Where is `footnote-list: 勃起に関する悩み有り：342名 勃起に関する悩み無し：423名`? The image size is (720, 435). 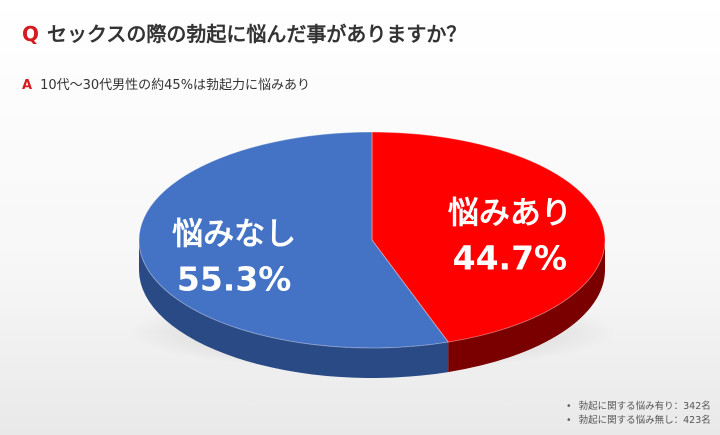 footnote-list: 勃起に関する悩み有り：342名 勃起に関する悩み無し：423名 is located at coordinates (638, 414).